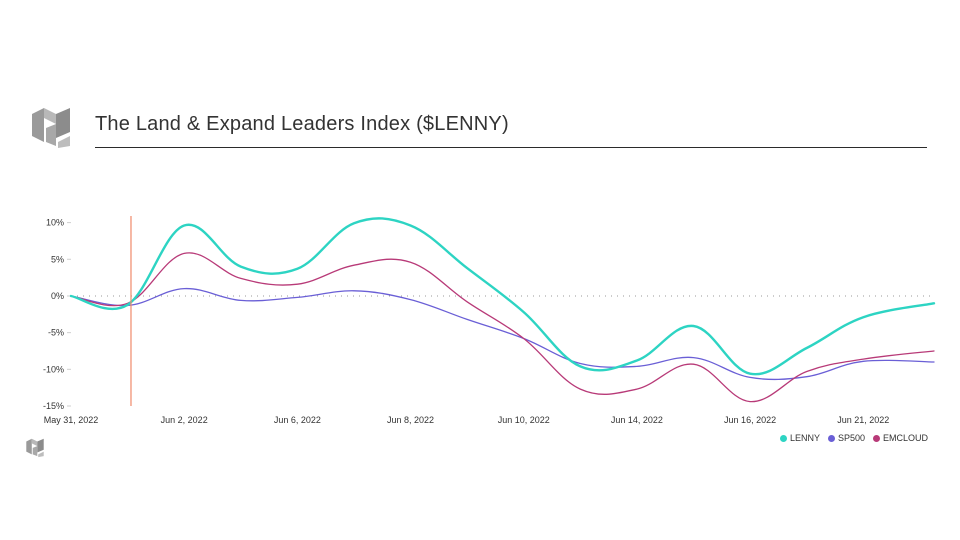  I want to click on legend-label-lenny: LENNY, so click(804, 438).